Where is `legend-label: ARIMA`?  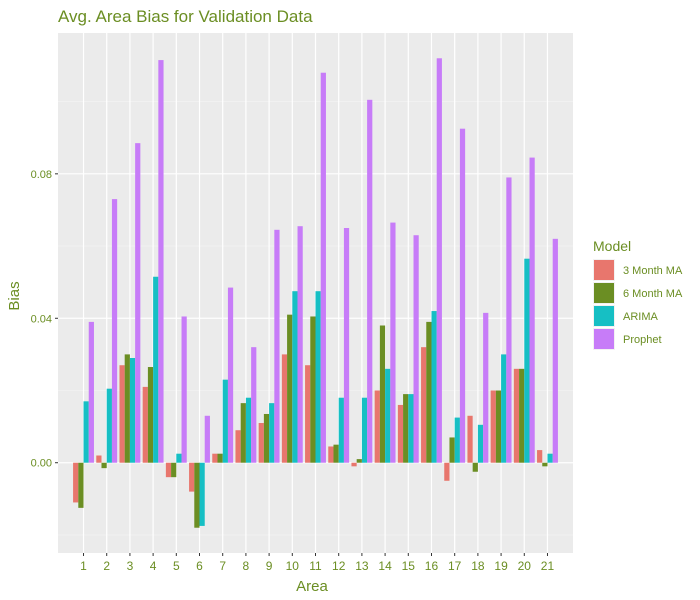 legend-label: ARIMA is located at coordinates (641, 317).